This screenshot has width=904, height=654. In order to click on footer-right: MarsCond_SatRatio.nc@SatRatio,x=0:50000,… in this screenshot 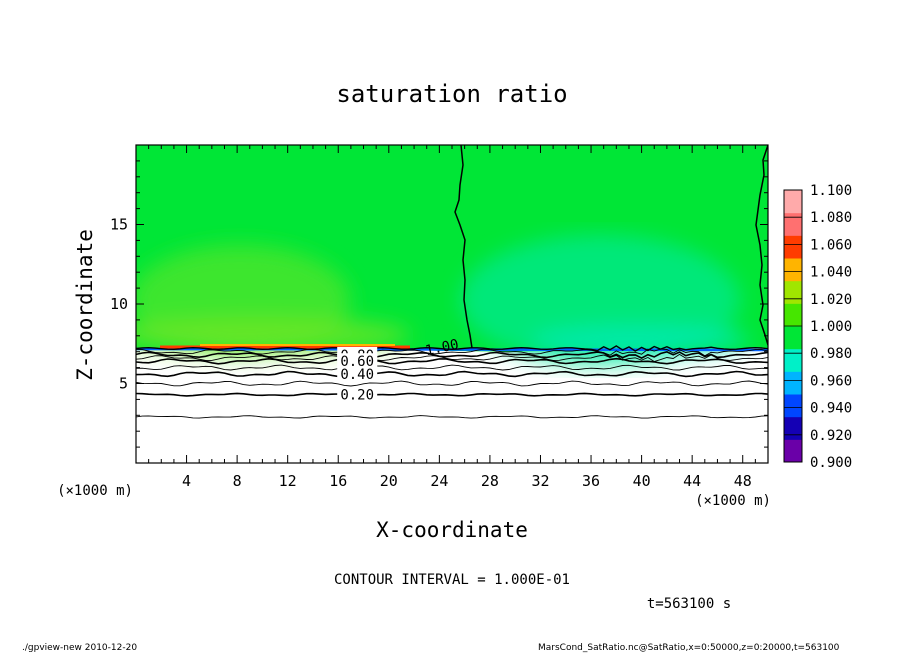, I will do `click(689, 648)`.